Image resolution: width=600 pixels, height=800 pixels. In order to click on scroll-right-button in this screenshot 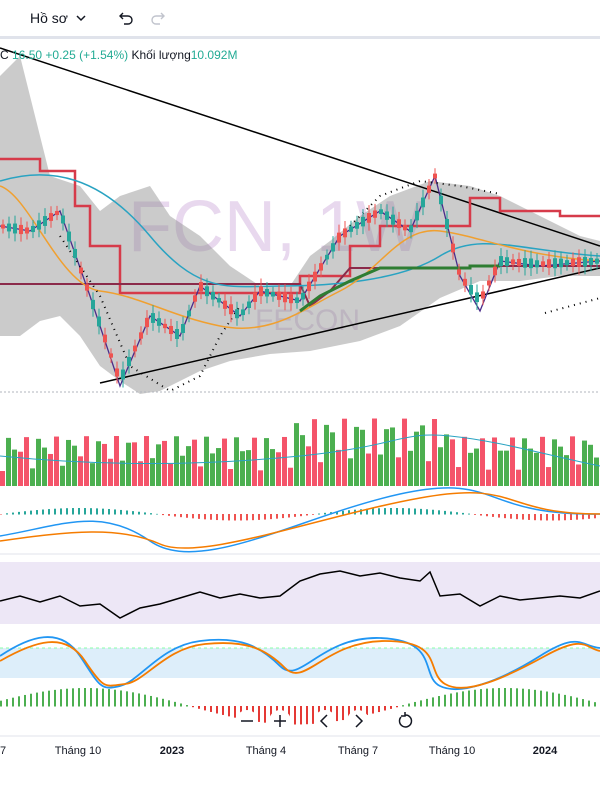, I will do `click(358, 721)`.